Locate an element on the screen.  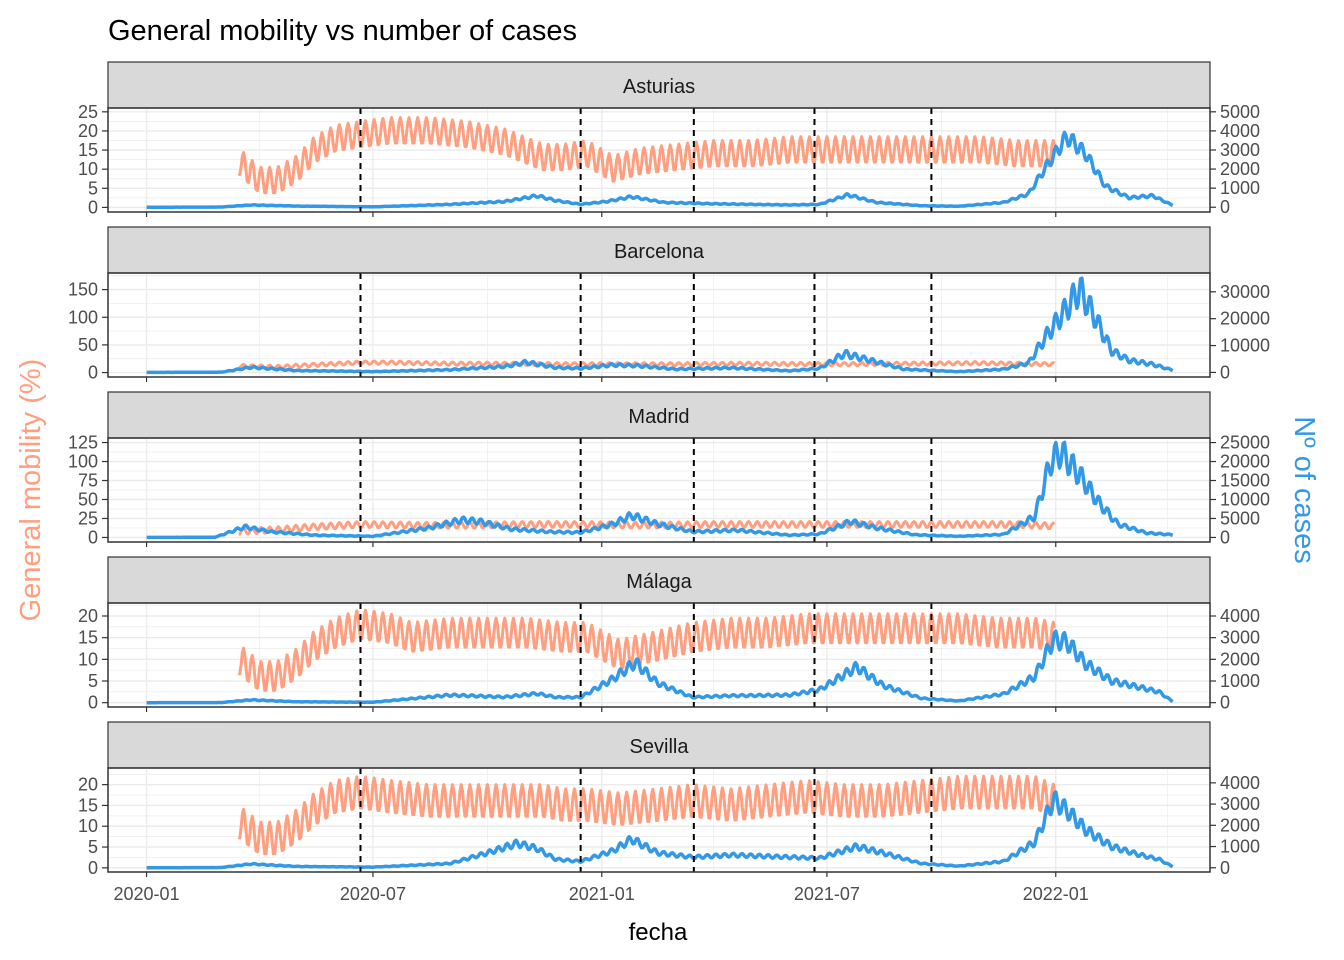
x-axis-title: fecha is located at coordinates (658, 932).